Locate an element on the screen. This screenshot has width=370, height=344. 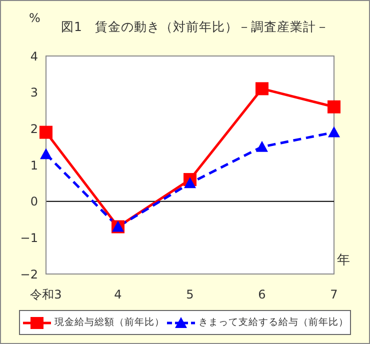
y-tick-label: 1 is located at coordinates (34, 165).